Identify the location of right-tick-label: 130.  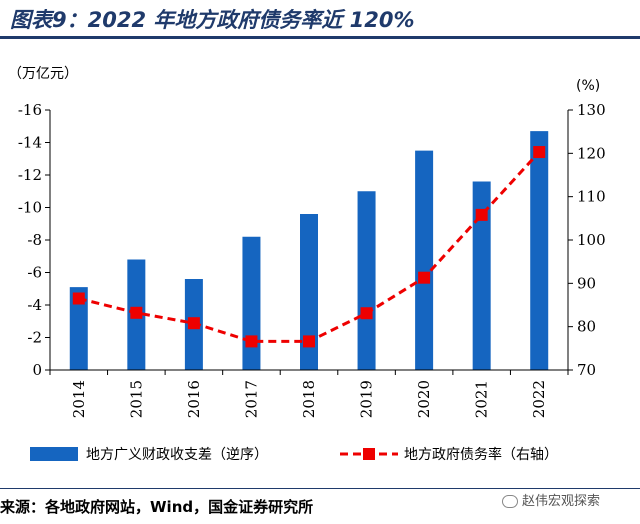
(591, 110).